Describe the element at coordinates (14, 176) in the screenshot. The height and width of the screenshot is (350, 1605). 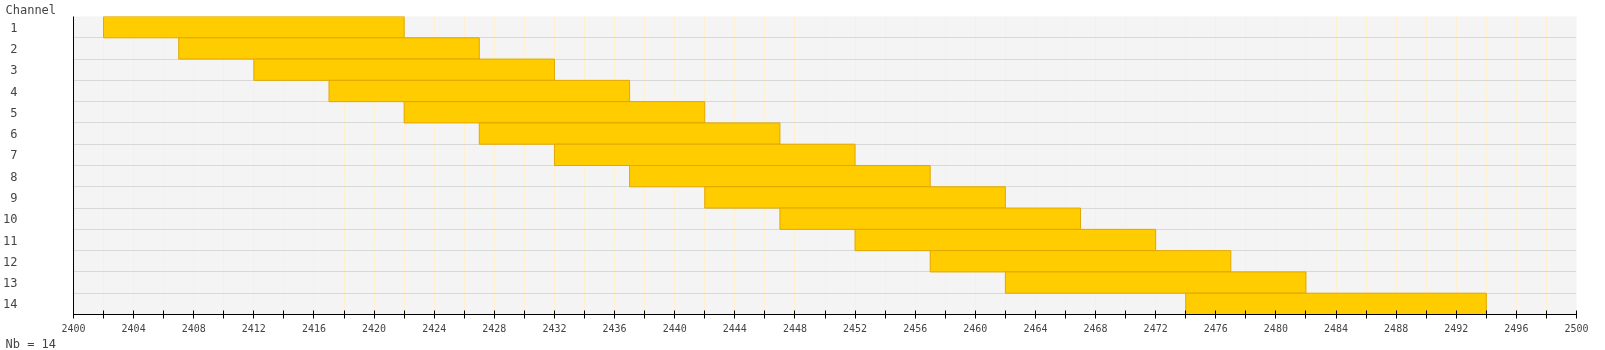
I see `y-tick-label: 8` at that location.